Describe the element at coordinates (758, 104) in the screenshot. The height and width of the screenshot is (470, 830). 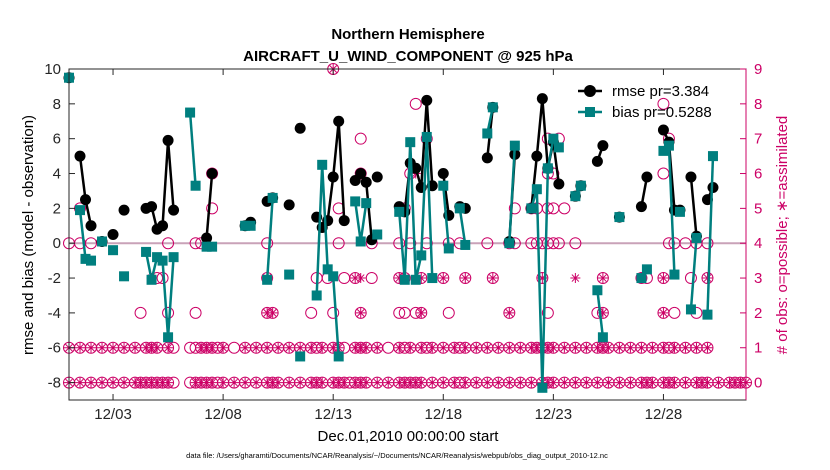
I see `y2-tick-label: 8` at that location.